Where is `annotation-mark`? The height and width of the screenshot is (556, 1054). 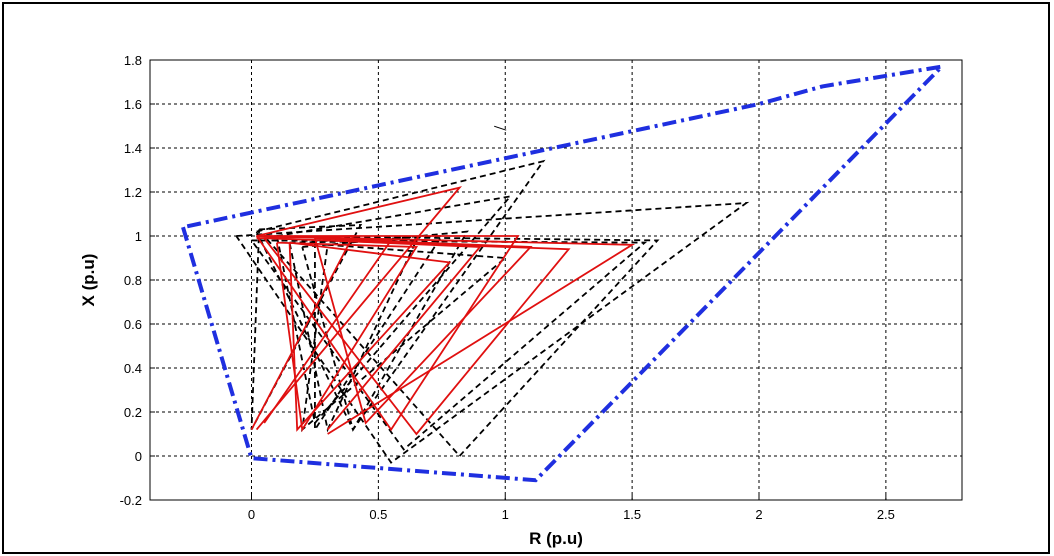
annotation-mark is located at coordinates (500, 128).